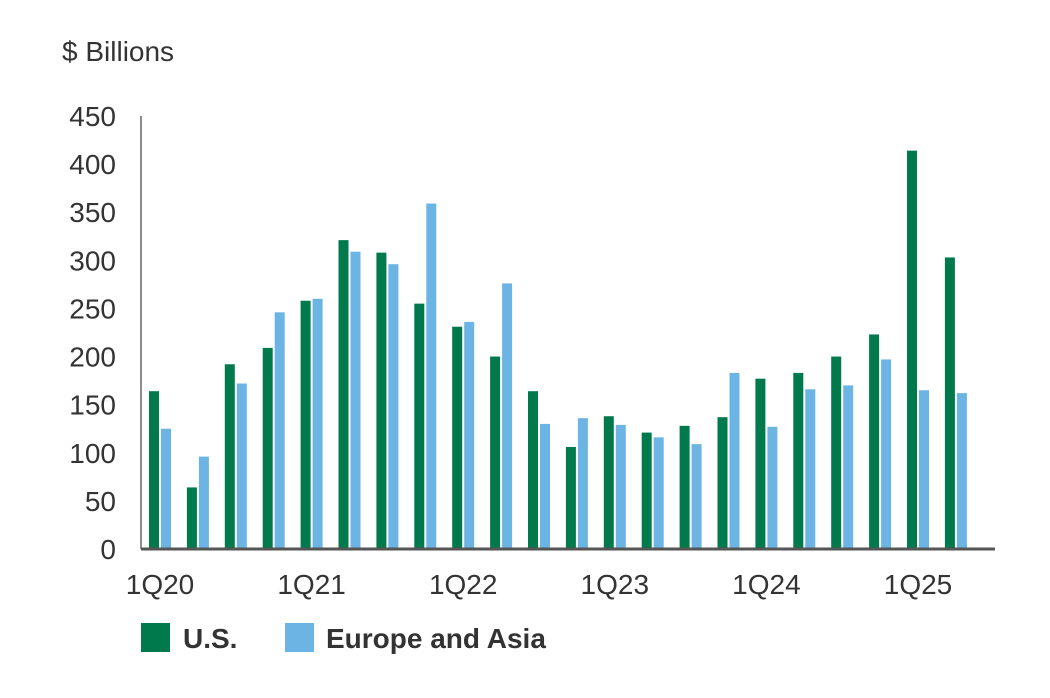 The width and height of the screenshot is (1050, 698). I want to click on bar-us-1Q20, so click(154, 470).